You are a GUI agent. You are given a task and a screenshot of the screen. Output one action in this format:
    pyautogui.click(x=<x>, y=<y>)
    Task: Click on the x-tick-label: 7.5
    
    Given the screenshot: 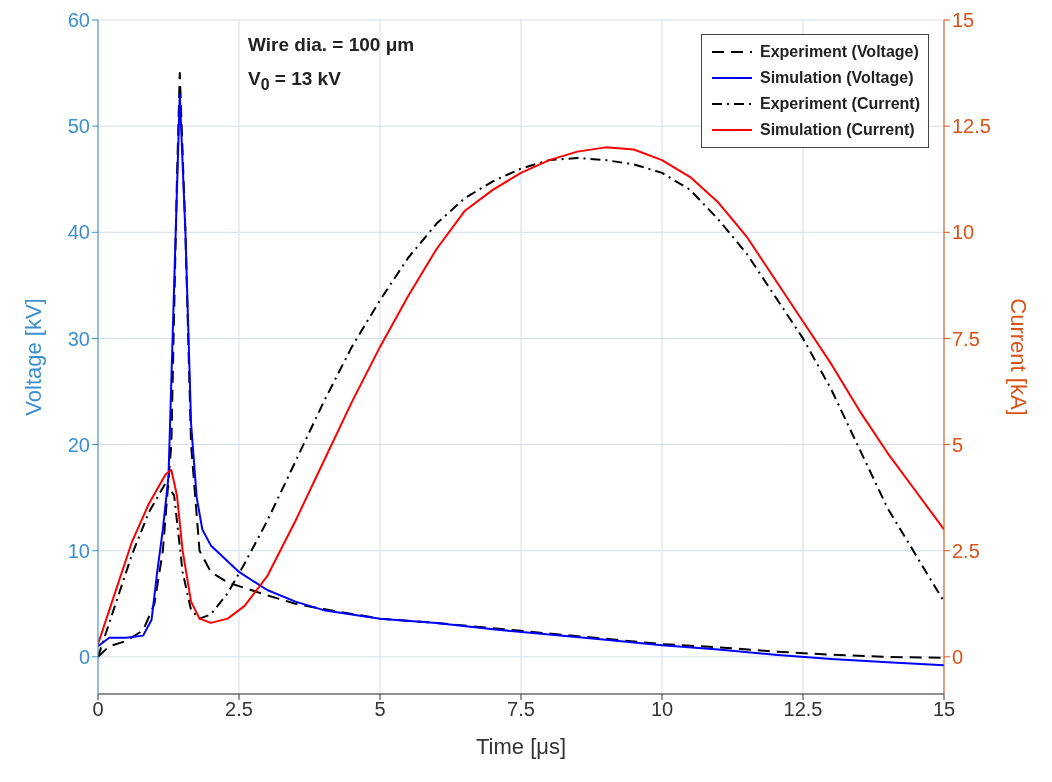 What is the action you would take?
    pyautogui.click(x=521, y=709)
    